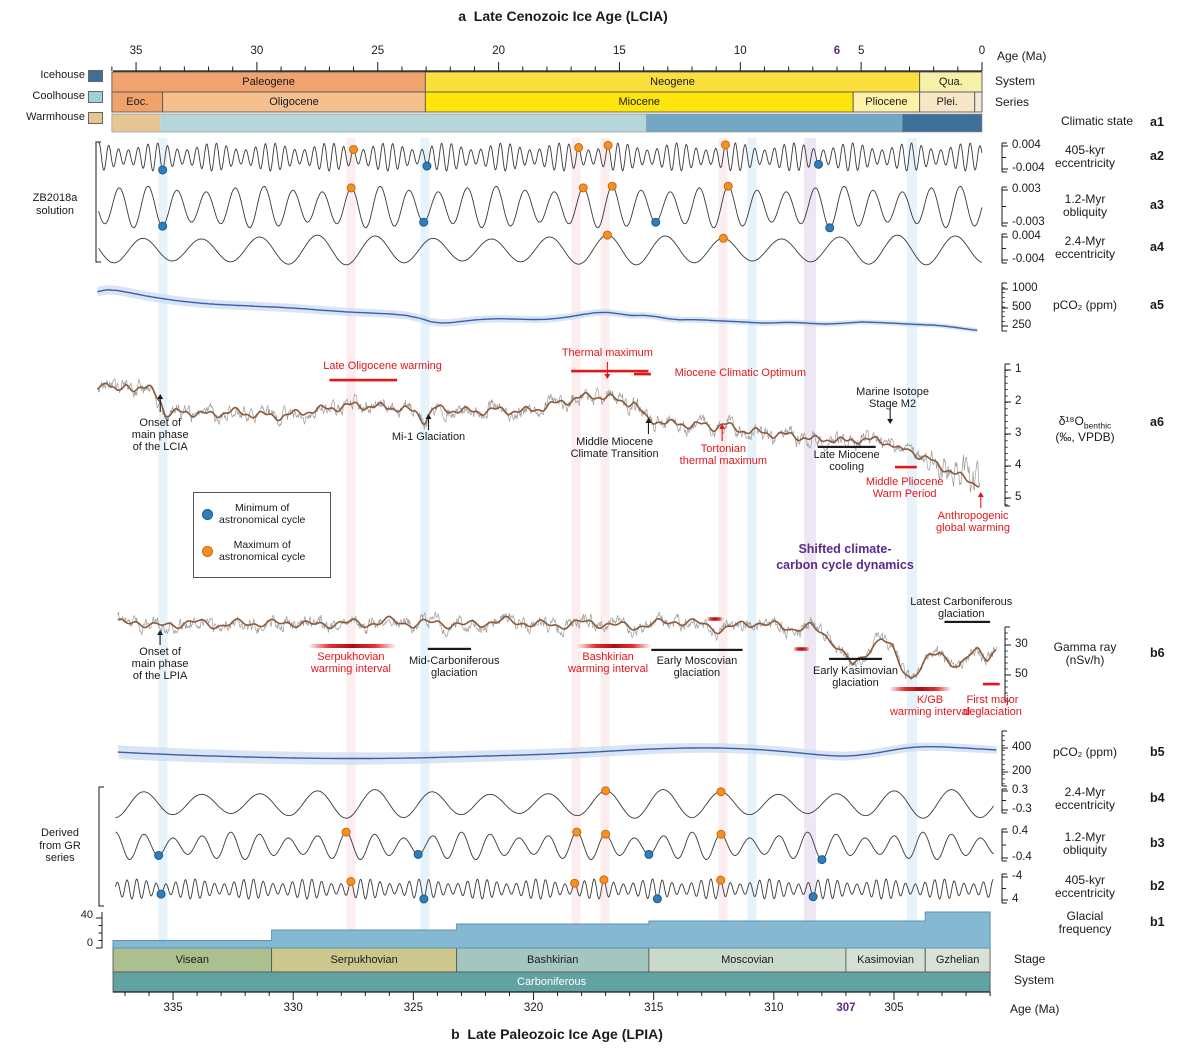  What do you see at coordinates (930, 706) in the screenshot?
I see `annotation-b-text: K/GB warming interval` at bounding box center [930, 706].